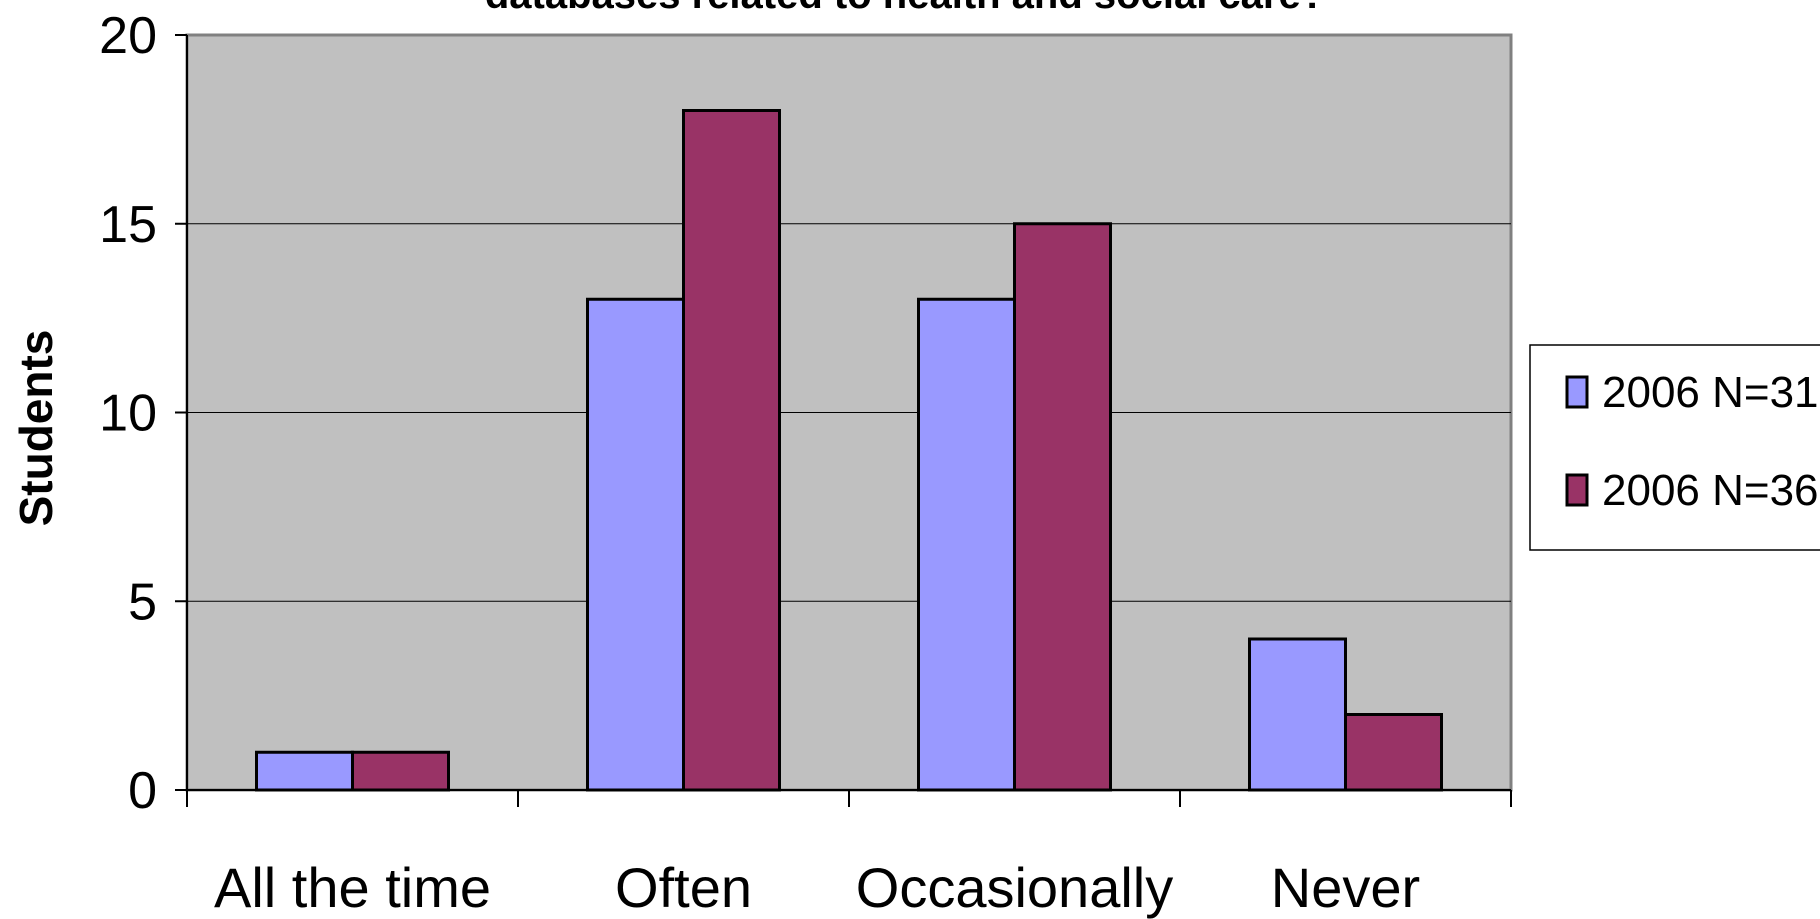 This screenshot has height=919, width=1820. Describe the element at coordinates (36, 428) in the screenshot. I see `y-axis-label: Students` at that location.